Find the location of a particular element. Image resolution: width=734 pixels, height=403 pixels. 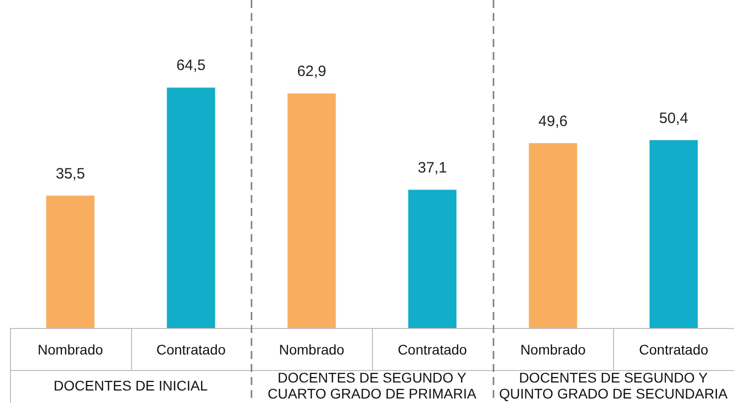

data-label: 62,9 is located at coordinates (311, 71).